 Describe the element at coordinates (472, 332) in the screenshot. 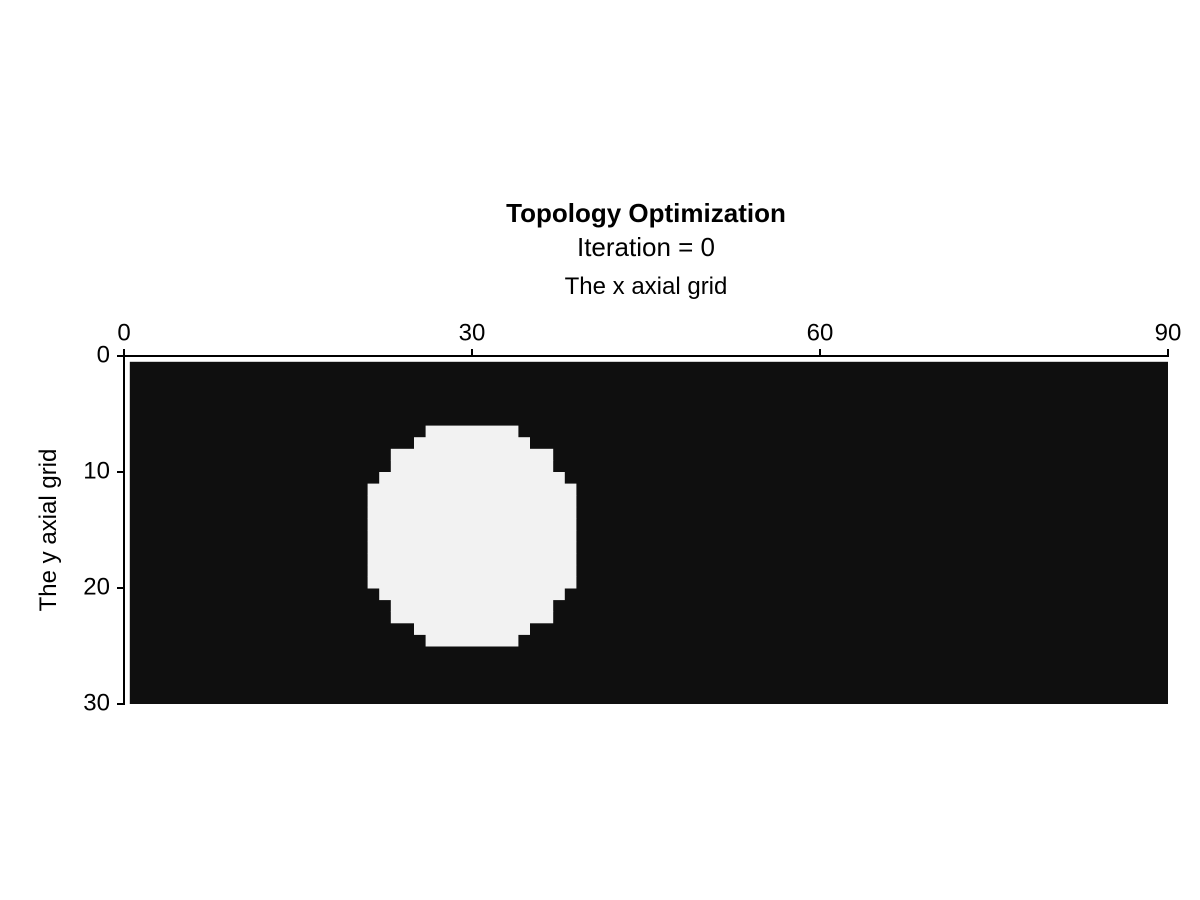

I see `x-tick-label: 30` at that location.